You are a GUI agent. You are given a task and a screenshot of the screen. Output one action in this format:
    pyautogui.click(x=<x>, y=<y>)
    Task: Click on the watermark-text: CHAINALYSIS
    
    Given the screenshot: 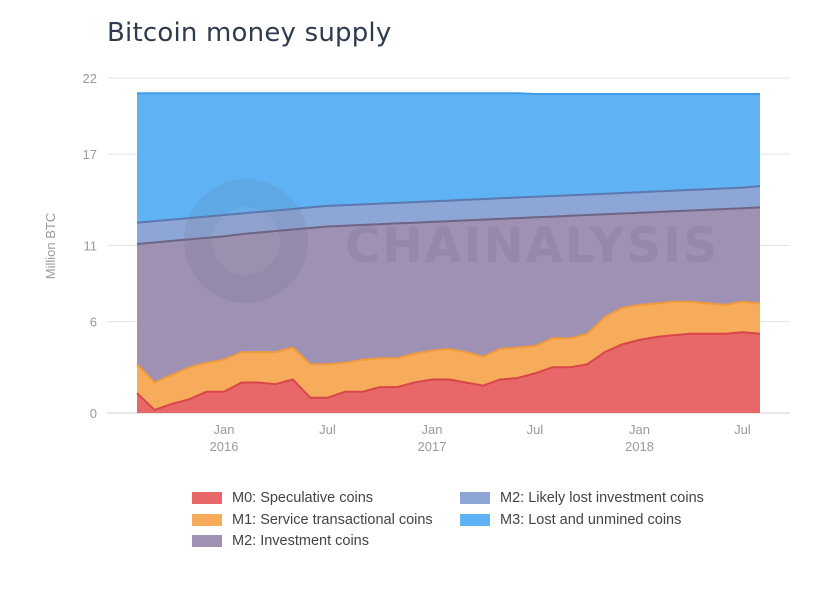 What is the action you would take?
    pyautogui.click(x=532, y=246)
    